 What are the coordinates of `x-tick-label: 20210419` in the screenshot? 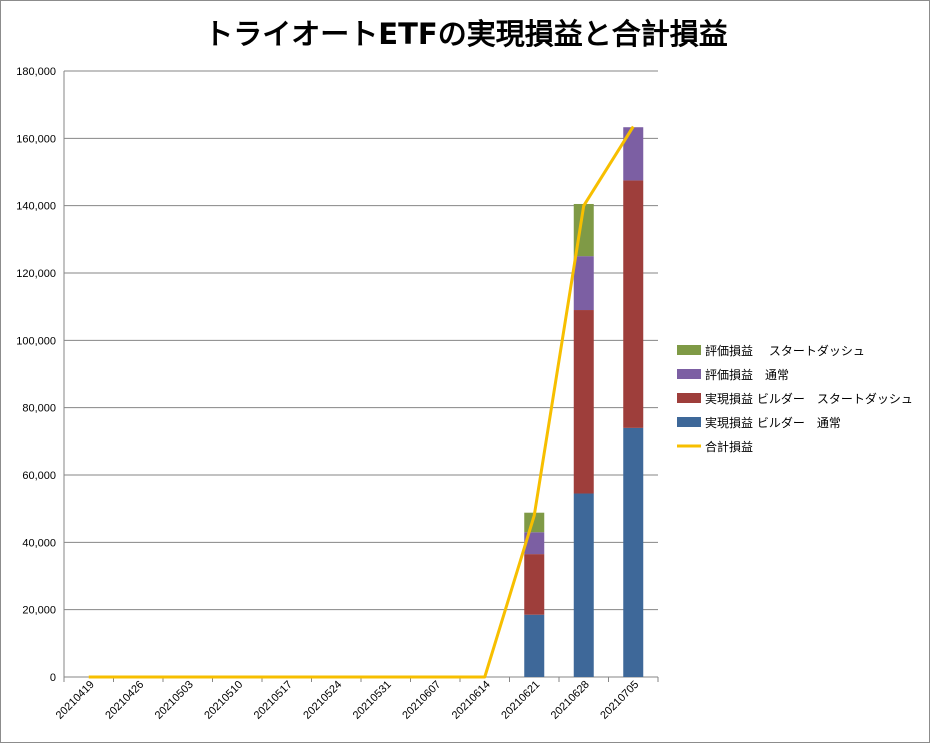 It's located at (75, 700).